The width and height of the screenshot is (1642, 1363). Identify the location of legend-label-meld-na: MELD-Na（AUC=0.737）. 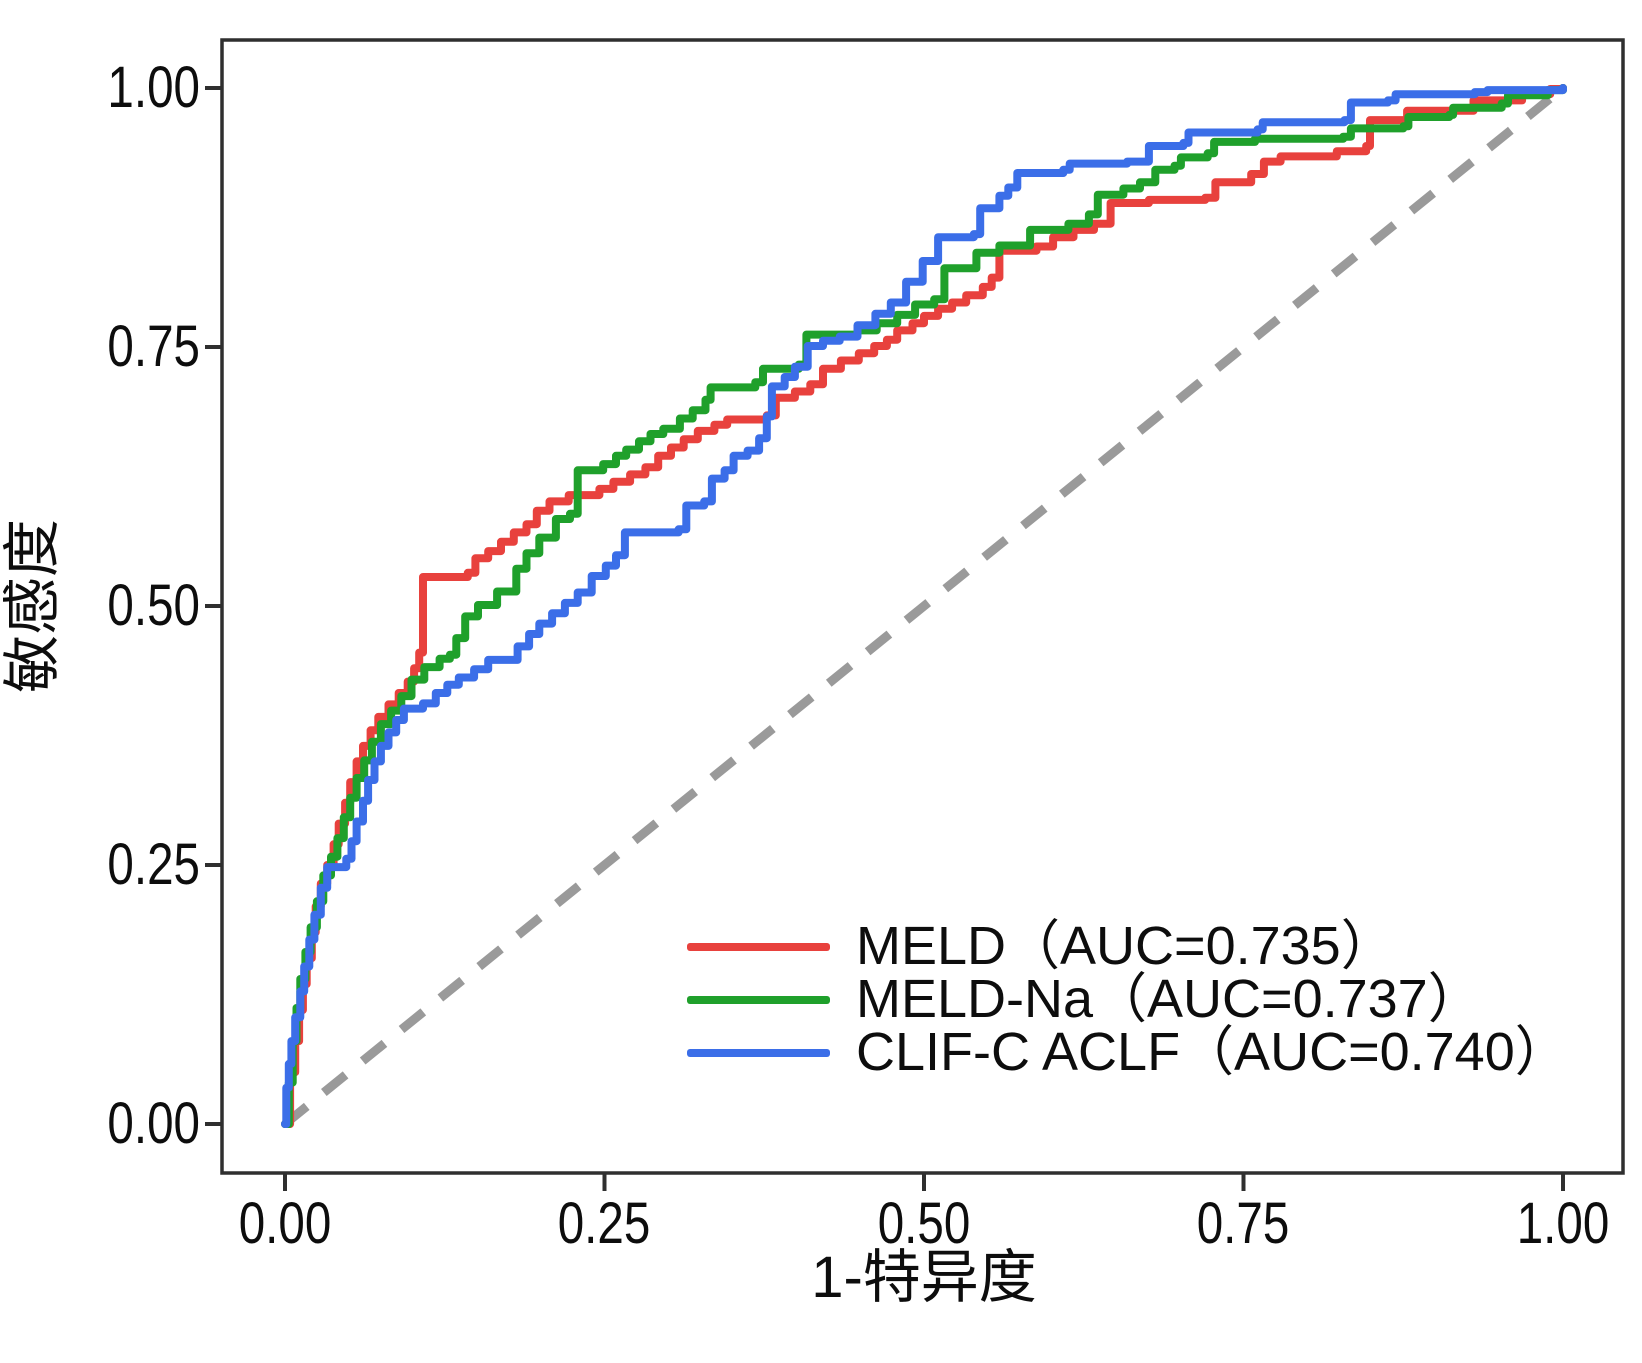
(1169, 999).